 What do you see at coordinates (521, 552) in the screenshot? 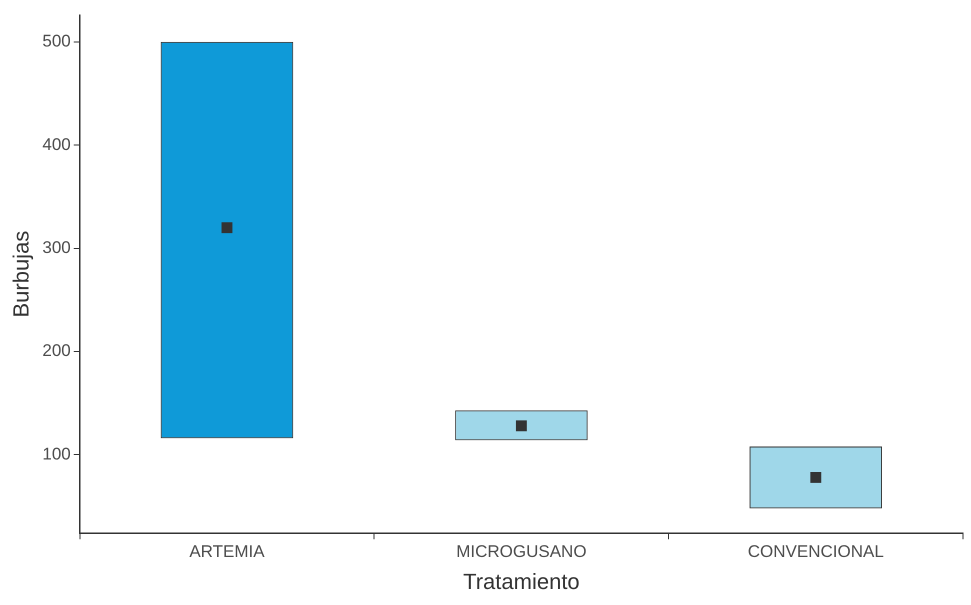
I see `x-tick-label: MICROGUSANO` at bounding box center [521, 552].